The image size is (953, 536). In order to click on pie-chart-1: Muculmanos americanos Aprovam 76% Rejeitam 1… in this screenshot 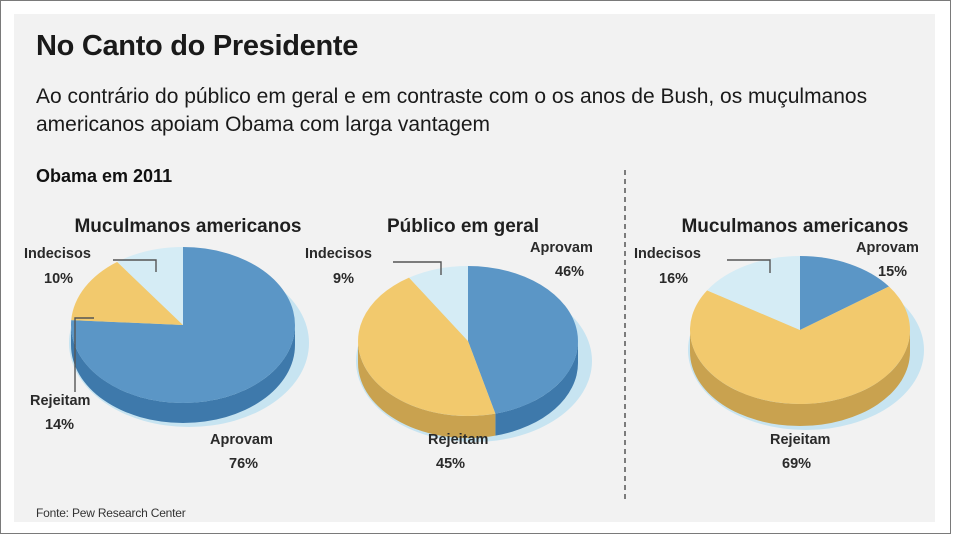, I will do `click(166, 344)`.